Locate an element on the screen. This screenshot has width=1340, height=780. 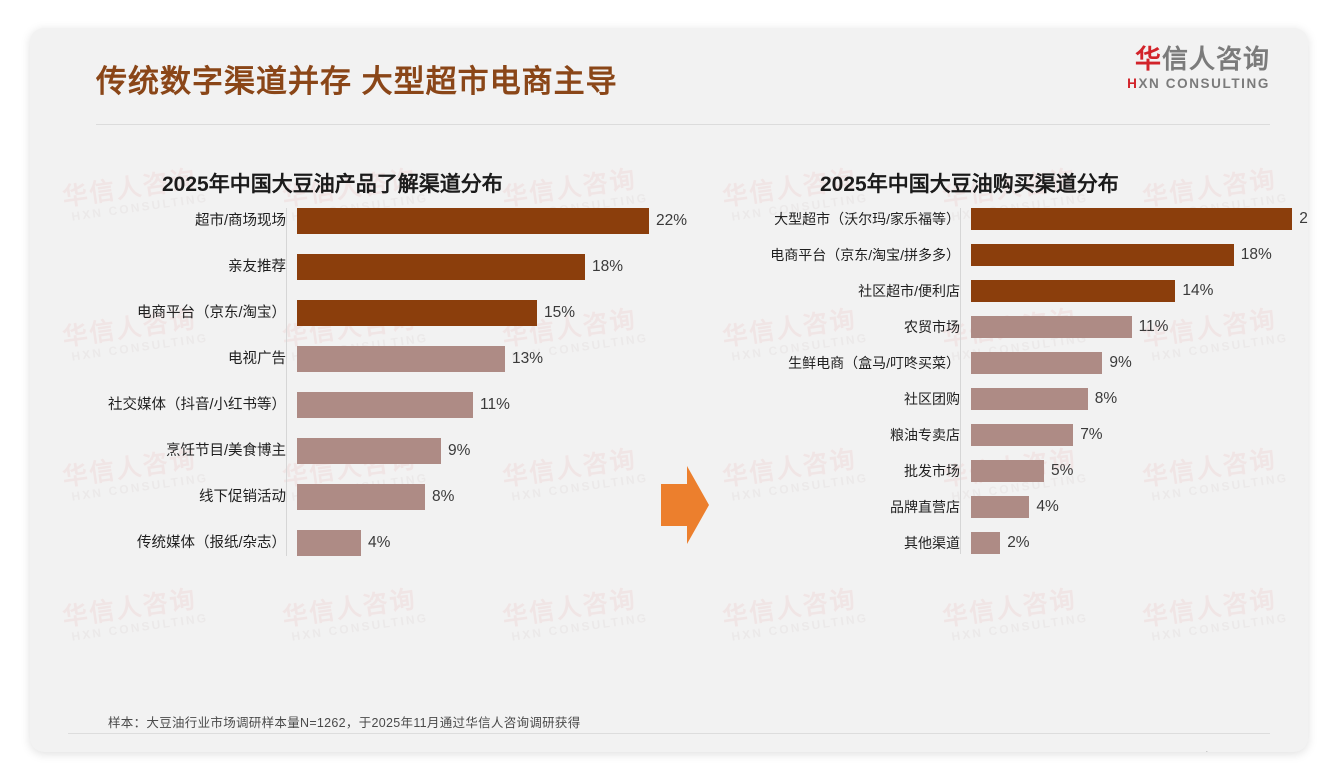
bar-value-label: 14% is located at coordinates (1198, 290).